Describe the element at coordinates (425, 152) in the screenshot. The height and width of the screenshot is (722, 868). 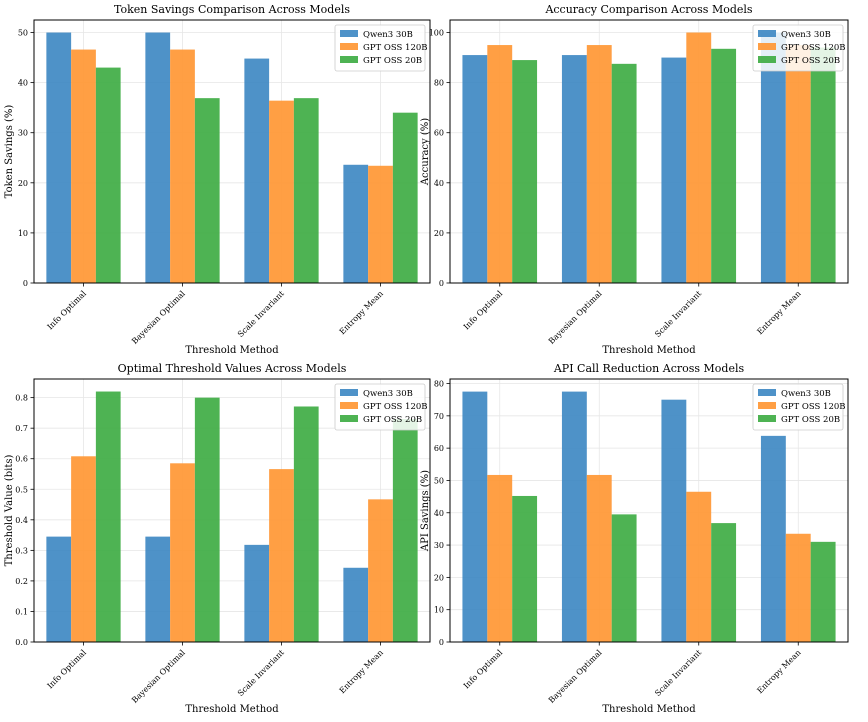
I see `y-axis-label: Accuracy (%)` at that location.